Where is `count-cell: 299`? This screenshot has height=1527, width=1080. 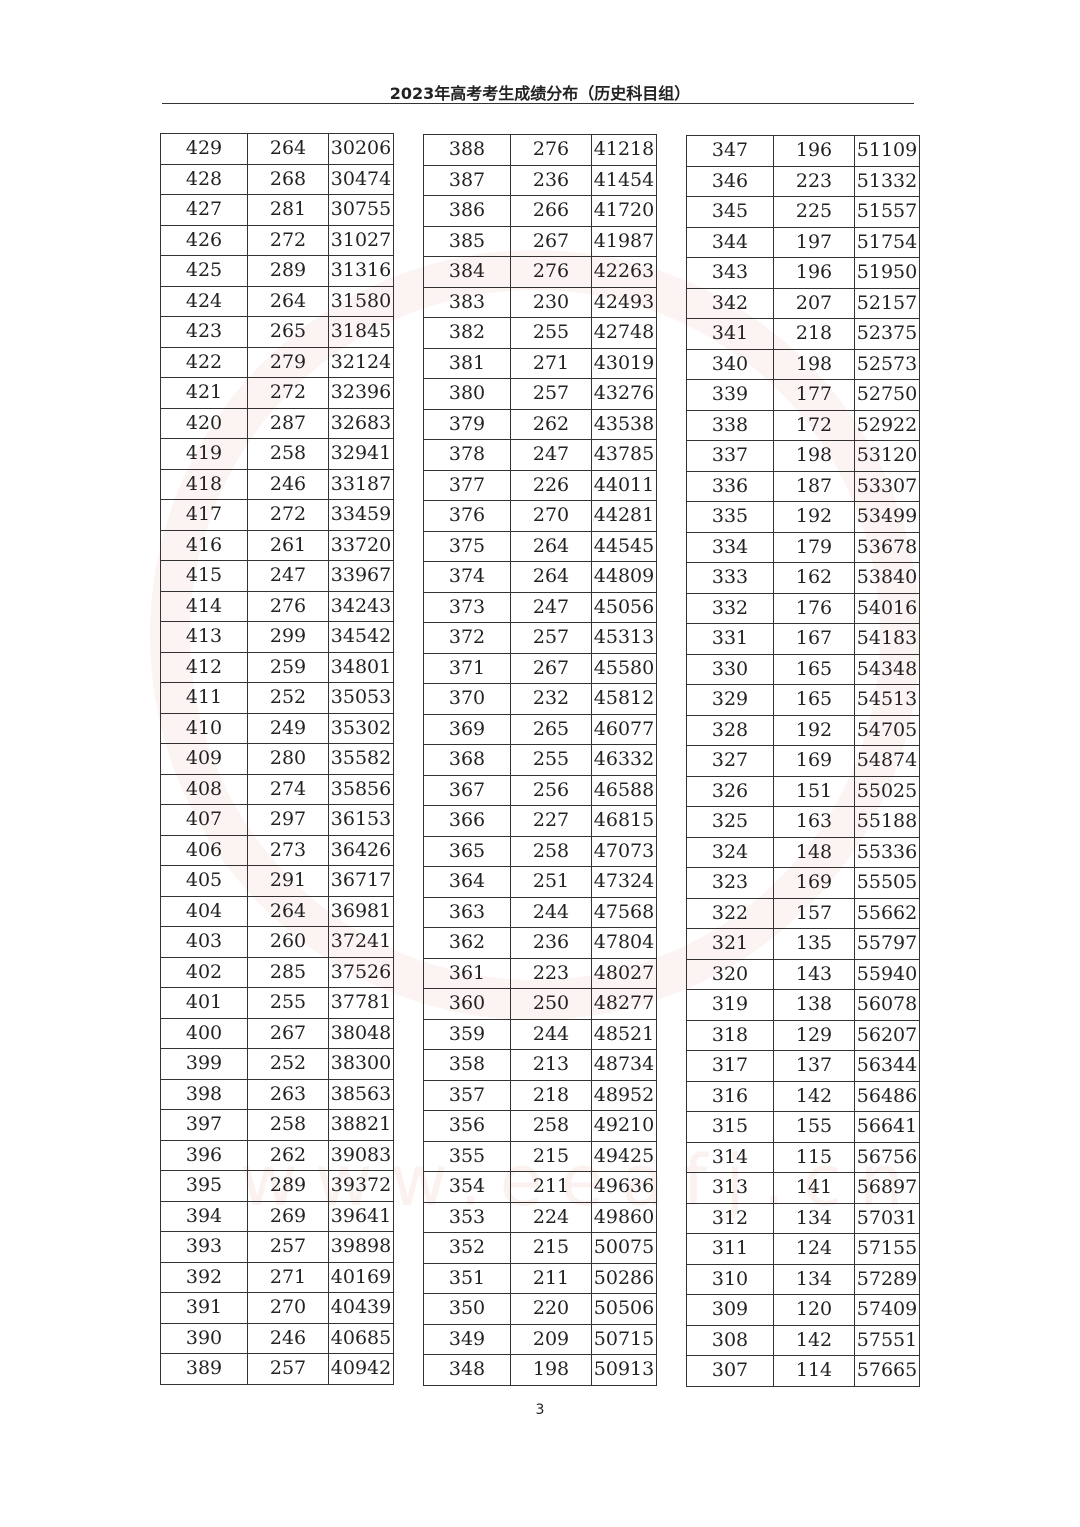
count-cell: 299 is located at coordinates (288, 637).